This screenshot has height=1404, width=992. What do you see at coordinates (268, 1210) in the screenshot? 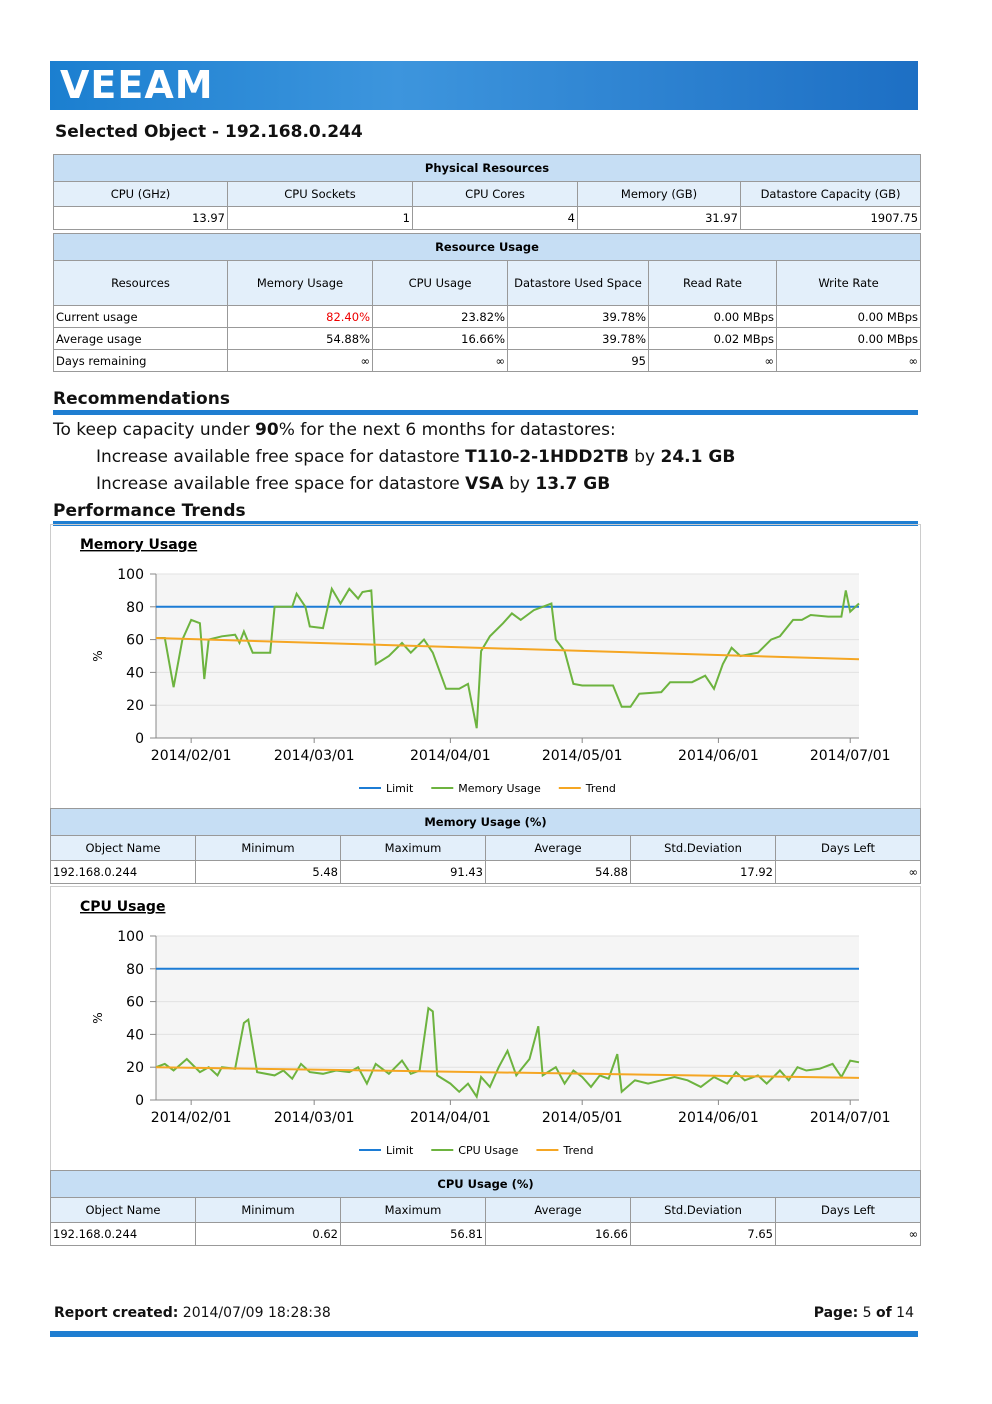
I see `header-cell: Minimum` at bounding box center [268, 1210].